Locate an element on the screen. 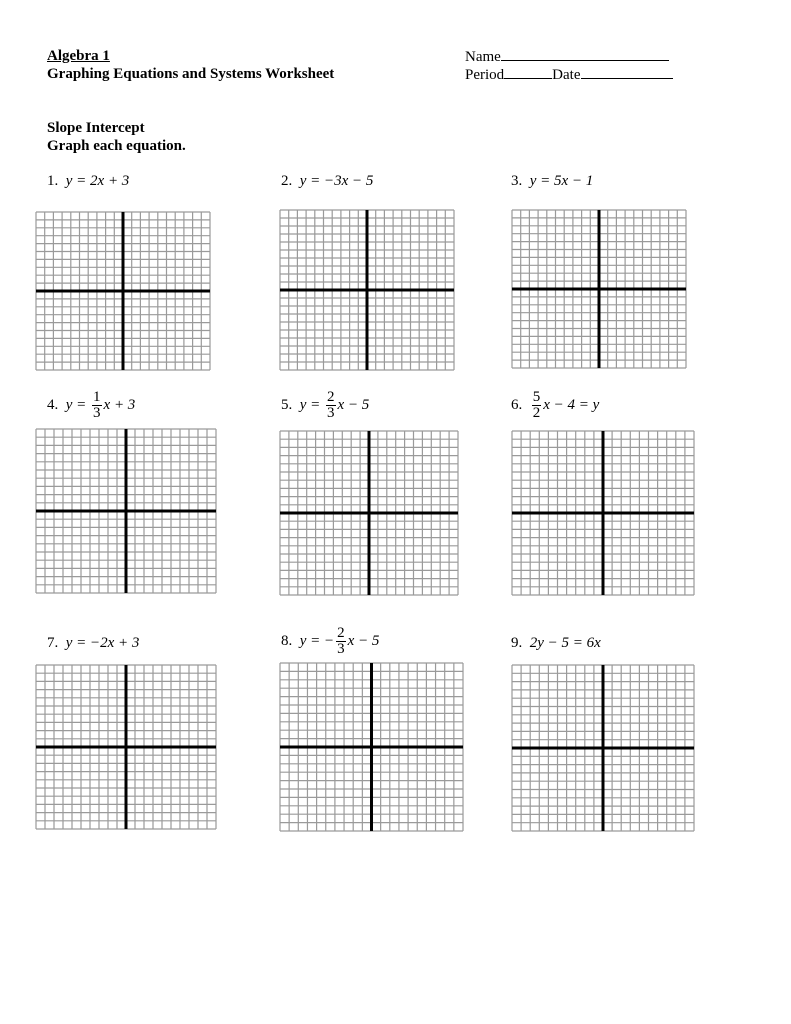  problem-number: 8. is located at coordinates (288, 640).